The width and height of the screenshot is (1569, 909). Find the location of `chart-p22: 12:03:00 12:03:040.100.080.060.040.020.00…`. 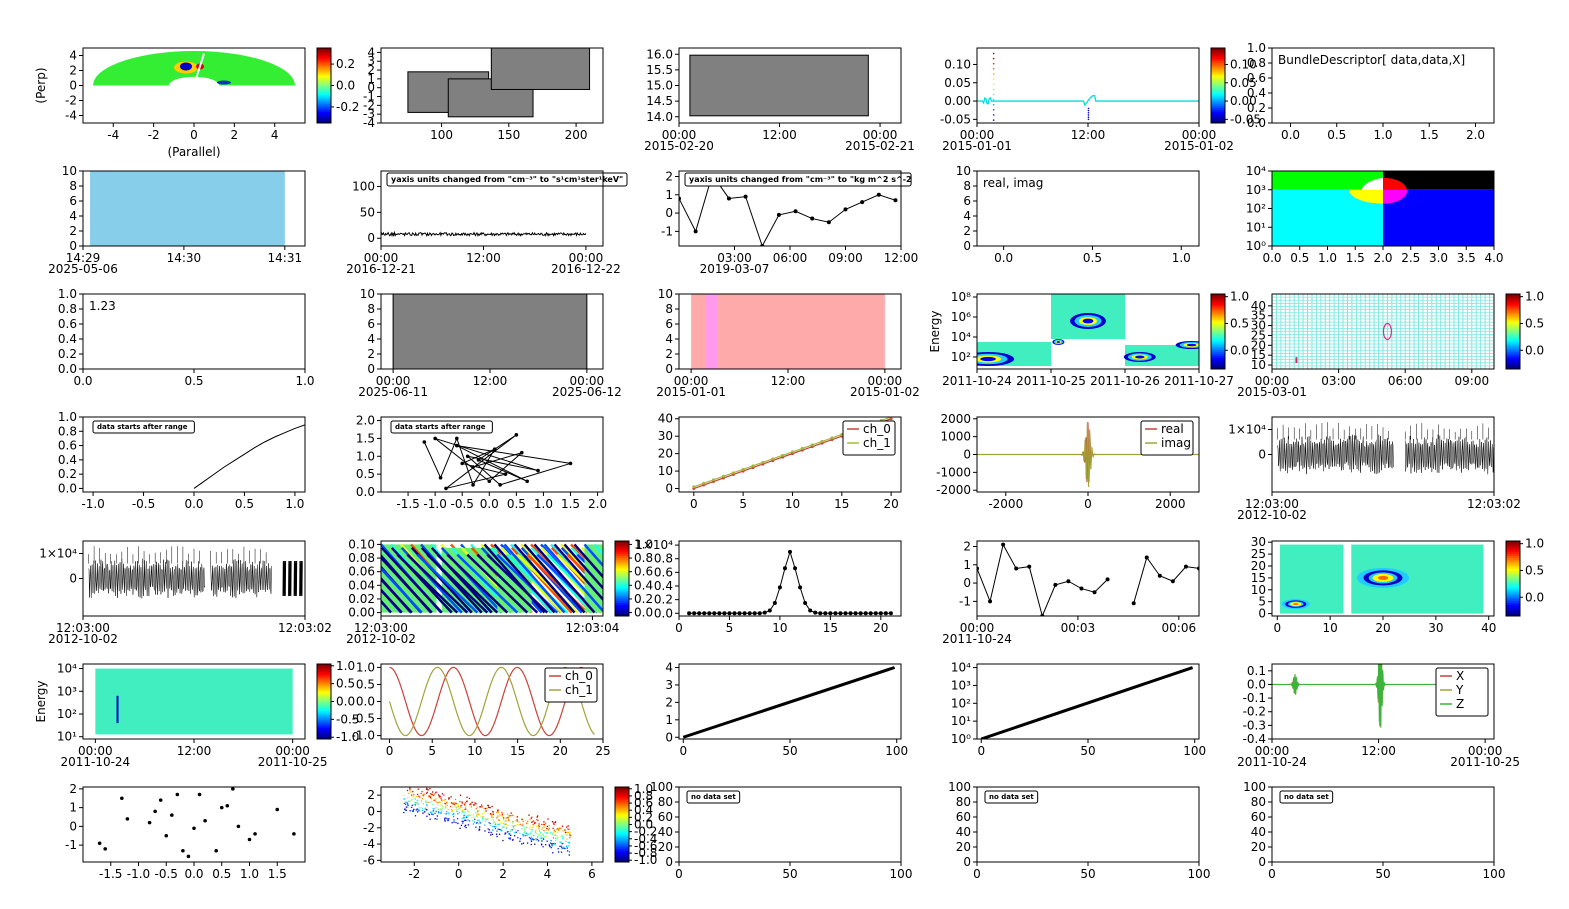

chart-p22: 12:03:00 12:03:040.100.080.060.040.020.00… is located at coordinates (499, 591).